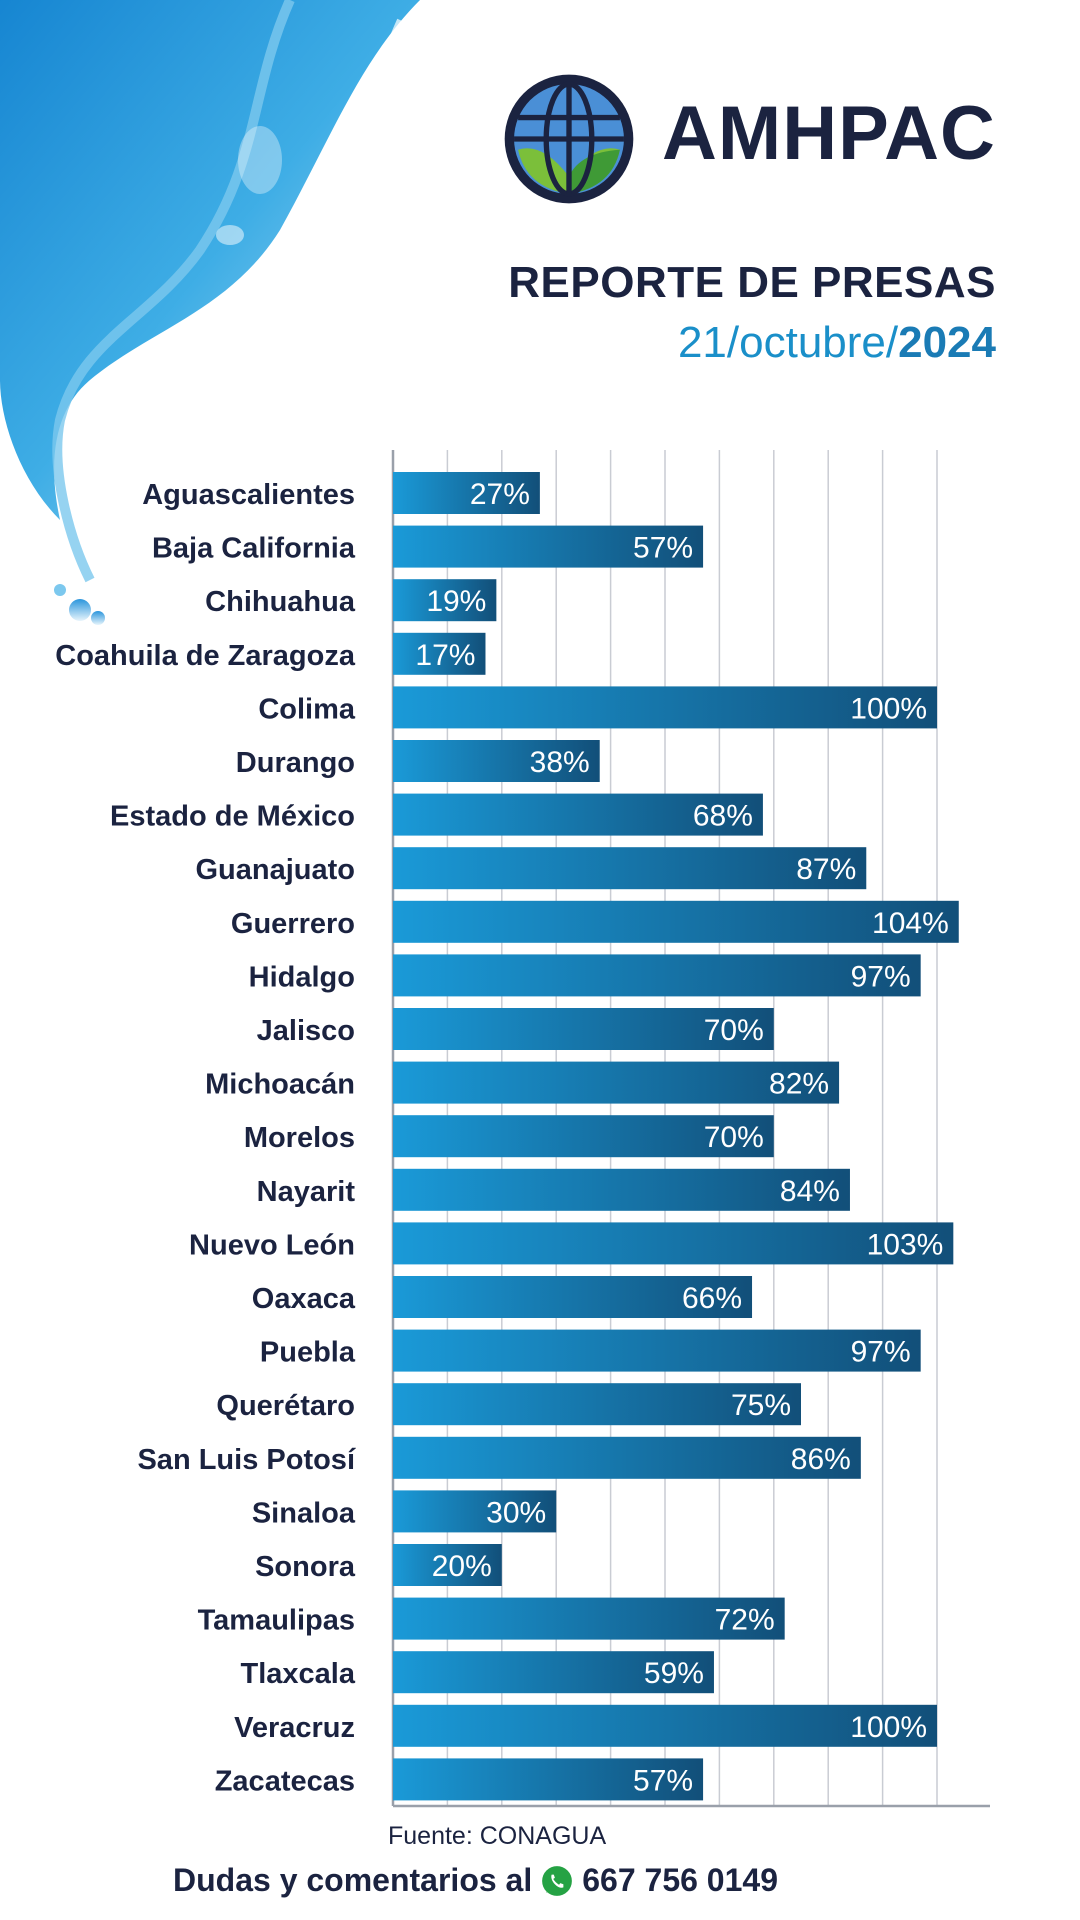  What do you see at coordinates (445, 655) in the screenshot?
I see `bar-value-label: 17%` at bounding box center [445, 655].